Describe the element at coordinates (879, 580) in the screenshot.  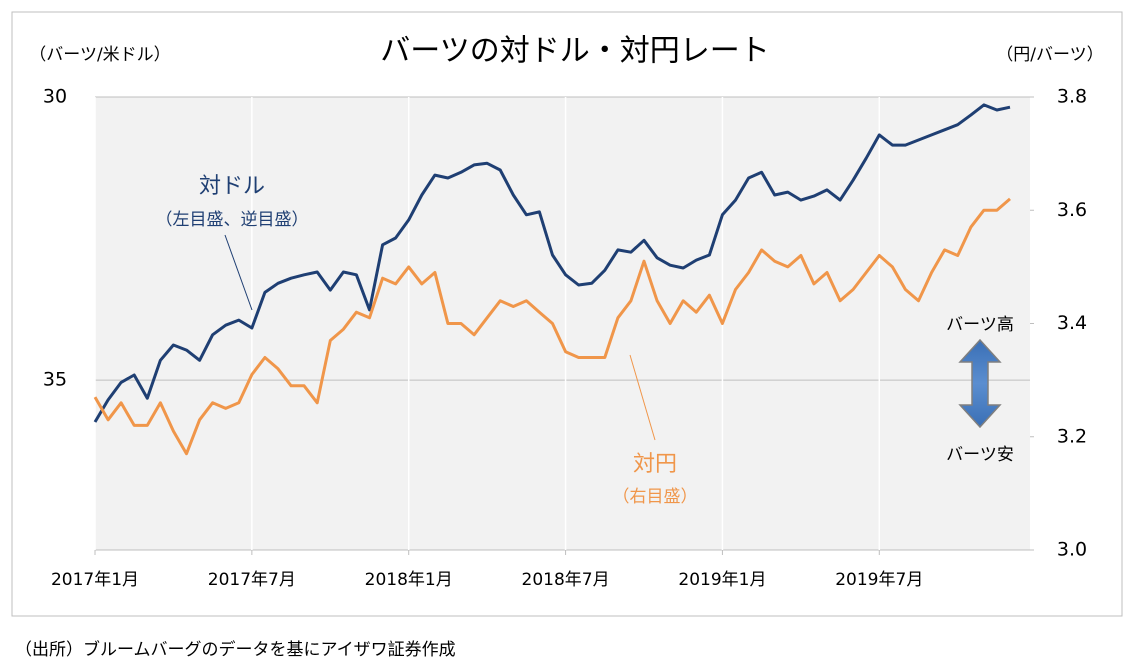
I see `x-tick-label: 2019年7月` at that location.